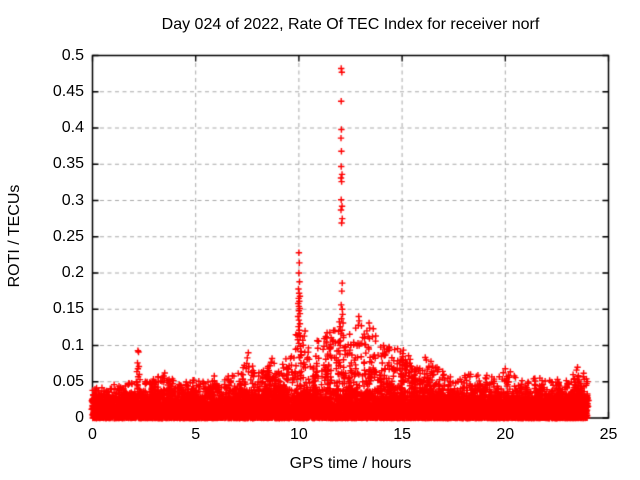 The height and width of the screenshot is (480, 640). What do you see at coordinates (68, 91) in the screenshot?
I see `y-tick-label: 0.45` at bounding box center [68, 91].